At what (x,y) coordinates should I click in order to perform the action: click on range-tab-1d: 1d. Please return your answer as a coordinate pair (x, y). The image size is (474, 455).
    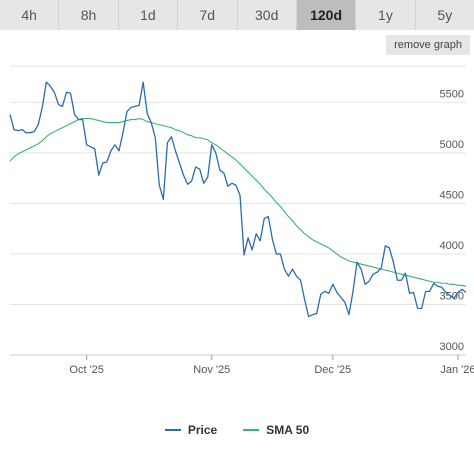
    Looking at the image, I should click on (148, 15).